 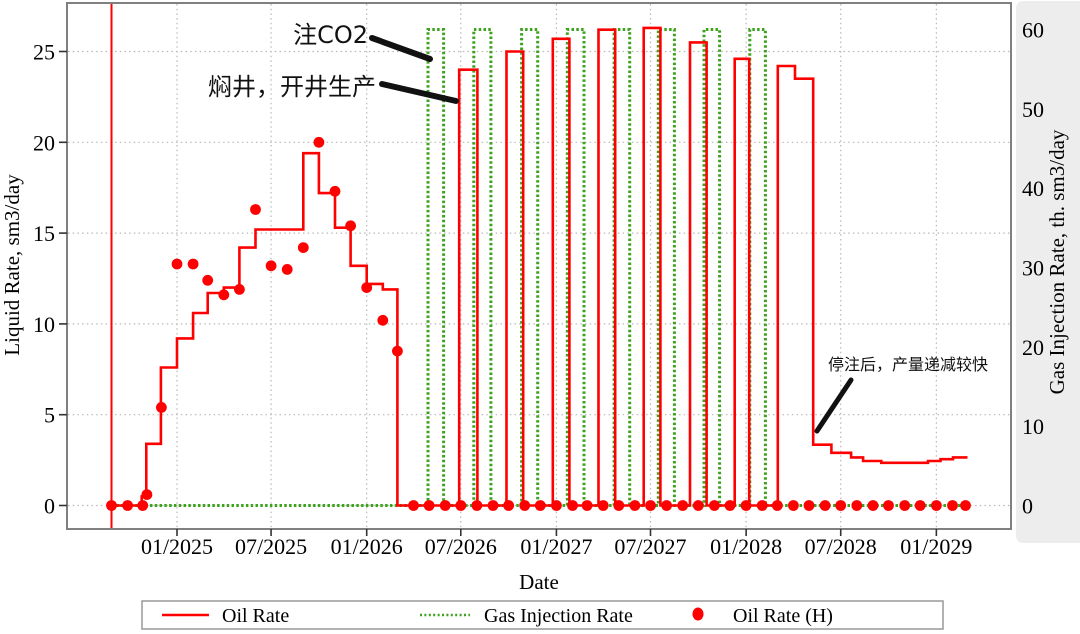 I want to click on y-left-tick-label: 0, so click(x=49, y=506).